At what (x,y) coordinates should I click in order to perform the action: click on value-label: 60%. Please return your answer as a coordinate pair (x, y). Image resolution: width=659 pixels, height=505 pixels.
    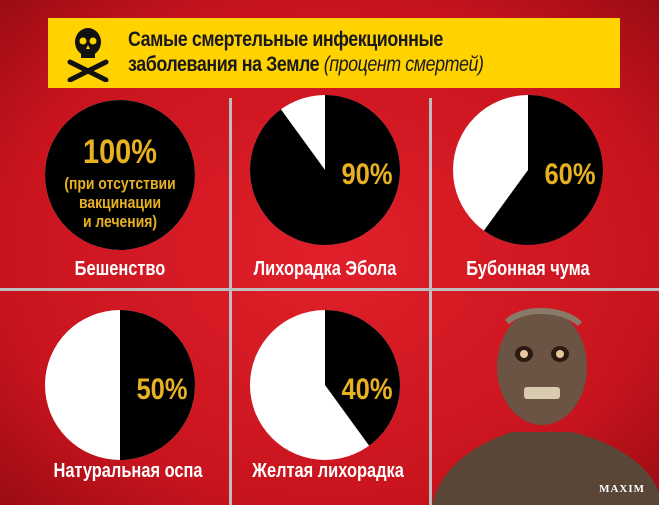
    Looking at the image, I should click on (569, 173).